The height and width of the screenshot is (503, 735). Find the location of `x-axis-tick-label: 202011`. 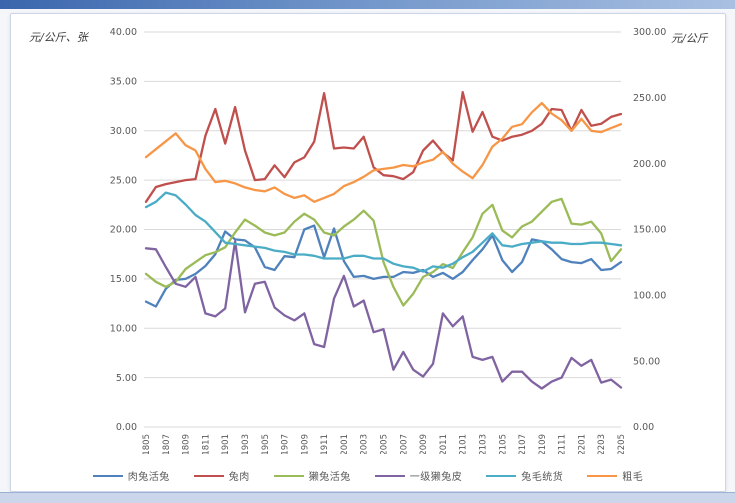

x-axis-tick-label: 202011 is located at coordinates (444, 444).